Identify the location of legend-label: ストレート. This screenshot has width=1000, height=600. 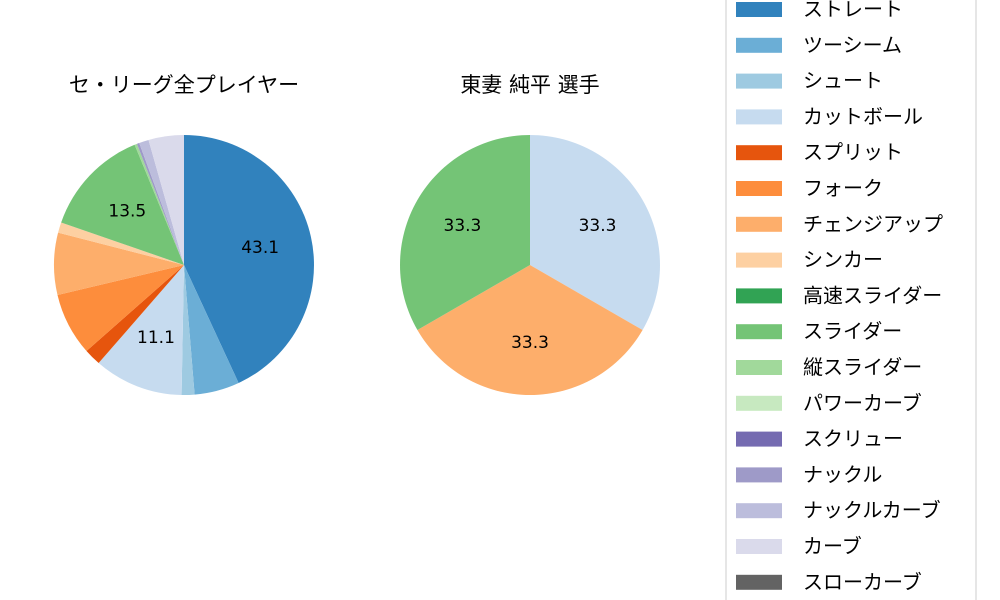
(853, 10).